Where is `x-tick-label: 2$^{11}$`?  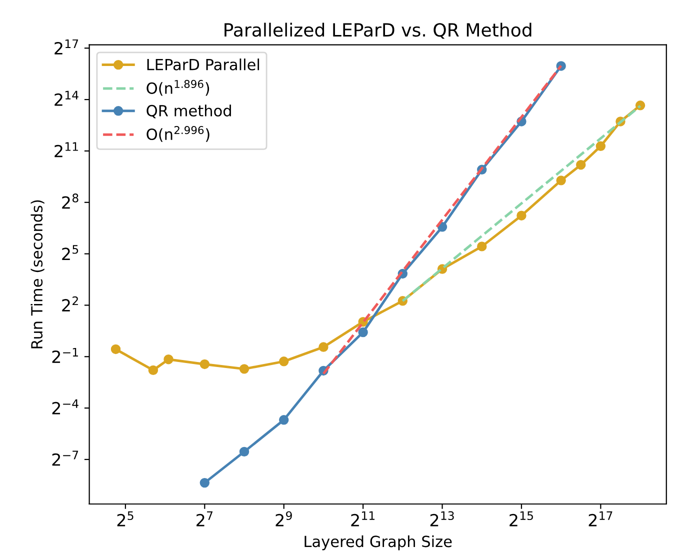 x-tick-label: 2$^{11}$ is located at coordinates (363, 518).